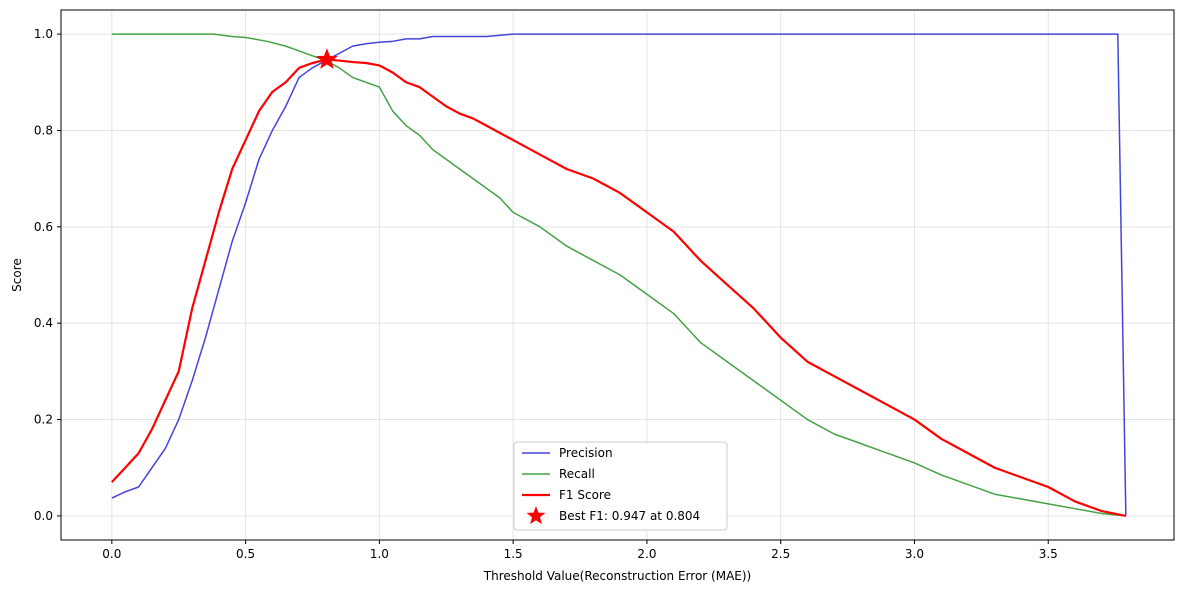 Image resolution: width=1189 pixels, height=594 pixels. Describe the element at coordinates (536, 515) in the screenshot. I see `legend-marker` at that location.